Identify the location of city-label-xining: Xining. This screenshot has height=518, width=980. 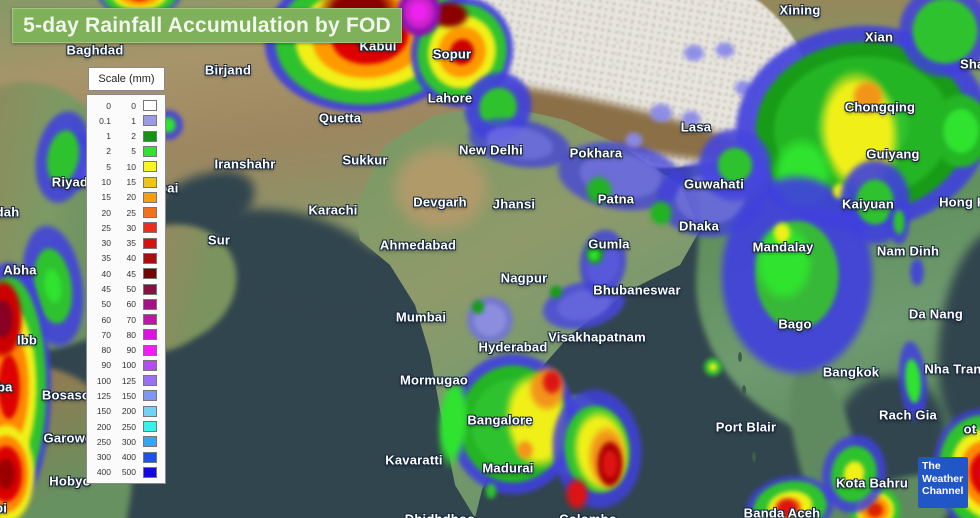
(800, 10).